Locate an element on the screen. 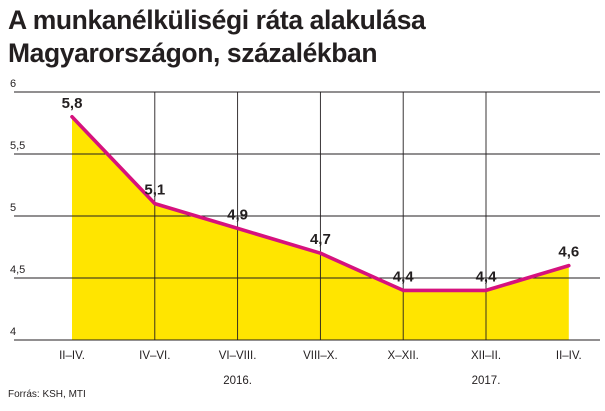 Image resolution: width=605 pixels, height=411 pixels. title-line-1: A munkanélküliségi ráta alakulása is located at coordinates (217, 20).